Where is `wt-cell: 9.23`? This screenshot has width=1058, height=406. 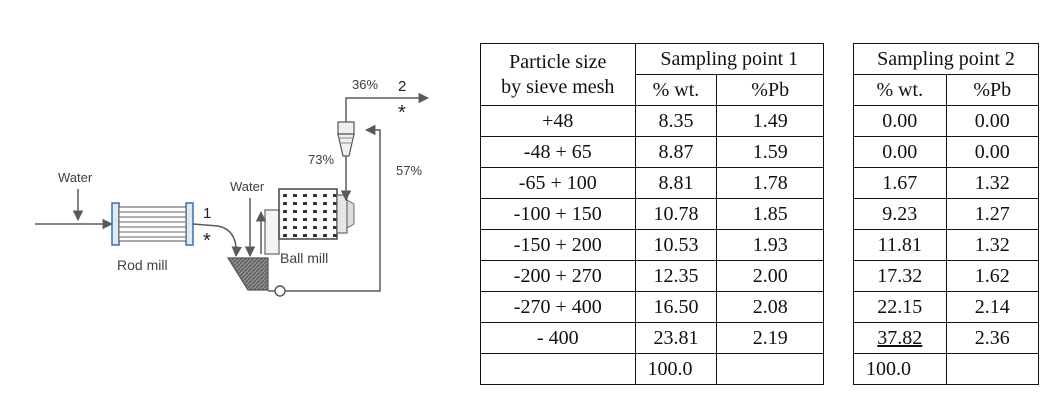 wt-cell: 9.23 is located at coordinates (900, 214).